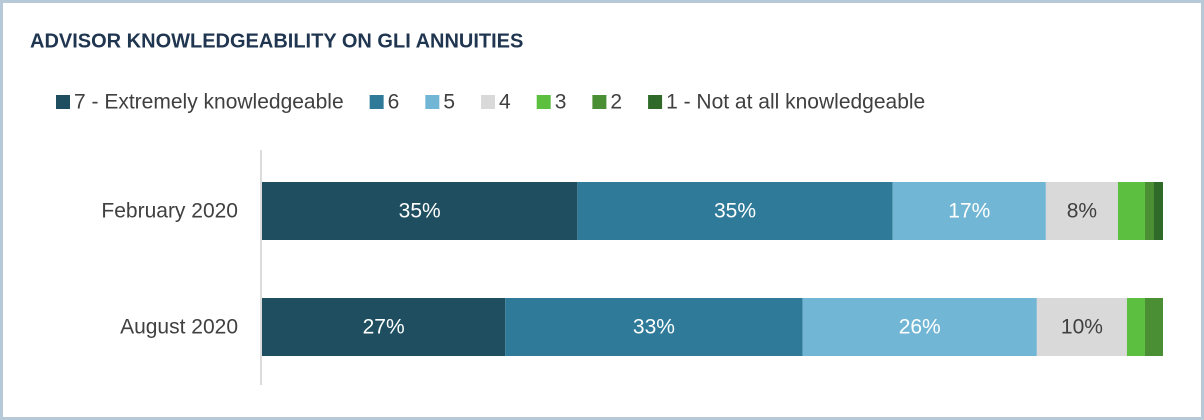  I want to click on data-label: 27%, so click(384, 327).